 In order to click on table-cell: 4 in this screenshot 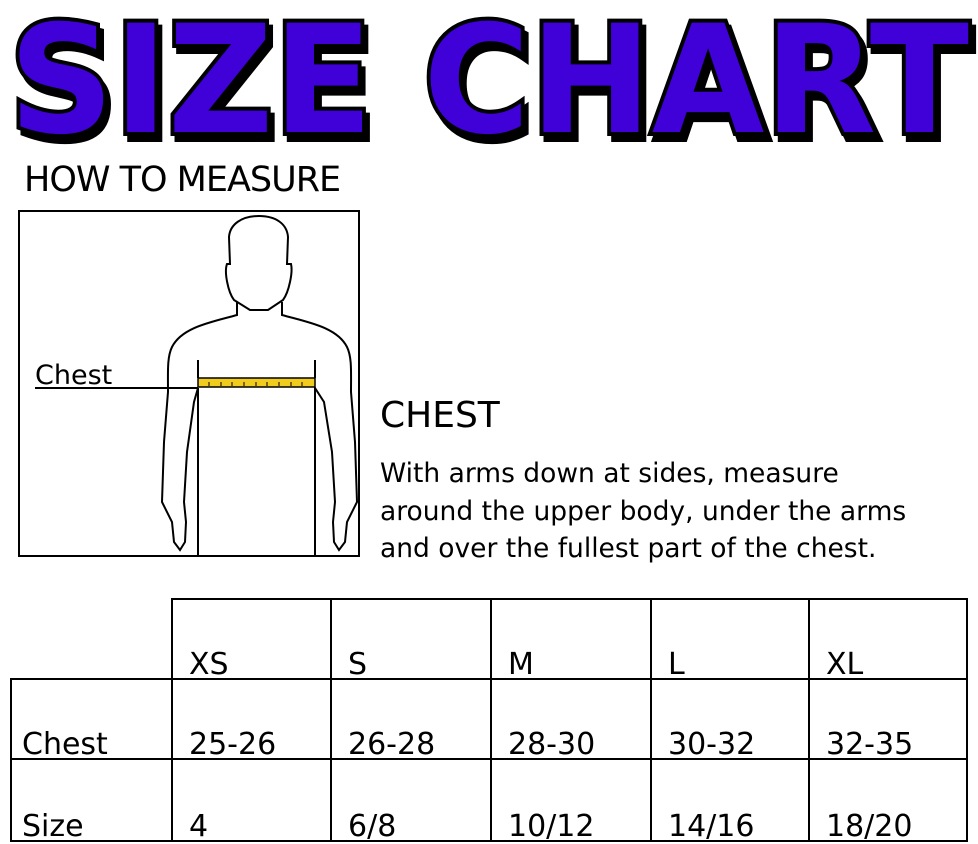, I will do `click(251, 801)`.